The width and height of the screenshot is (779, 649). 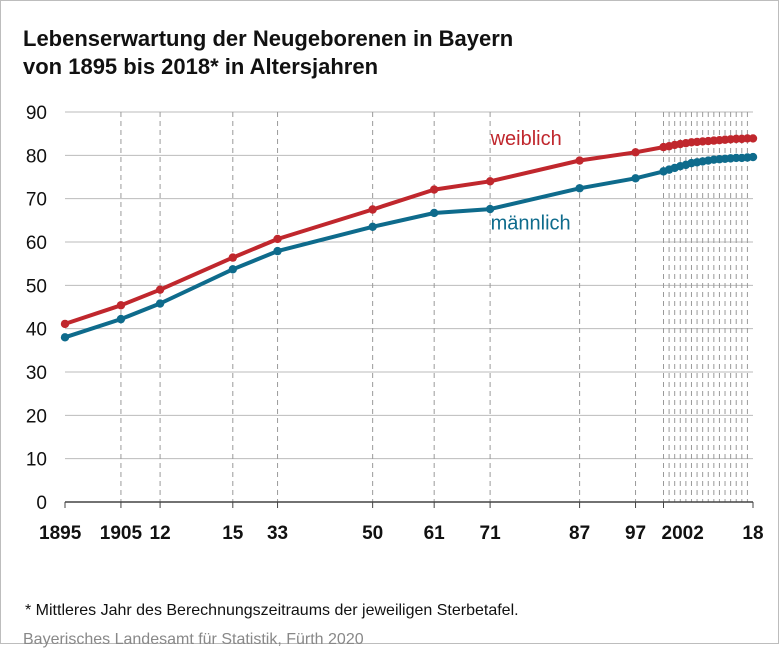 What do you see at coordinates (579, 188) in the screenshot?
I see `data-point-1-1987` at bounding box center [579, 188].